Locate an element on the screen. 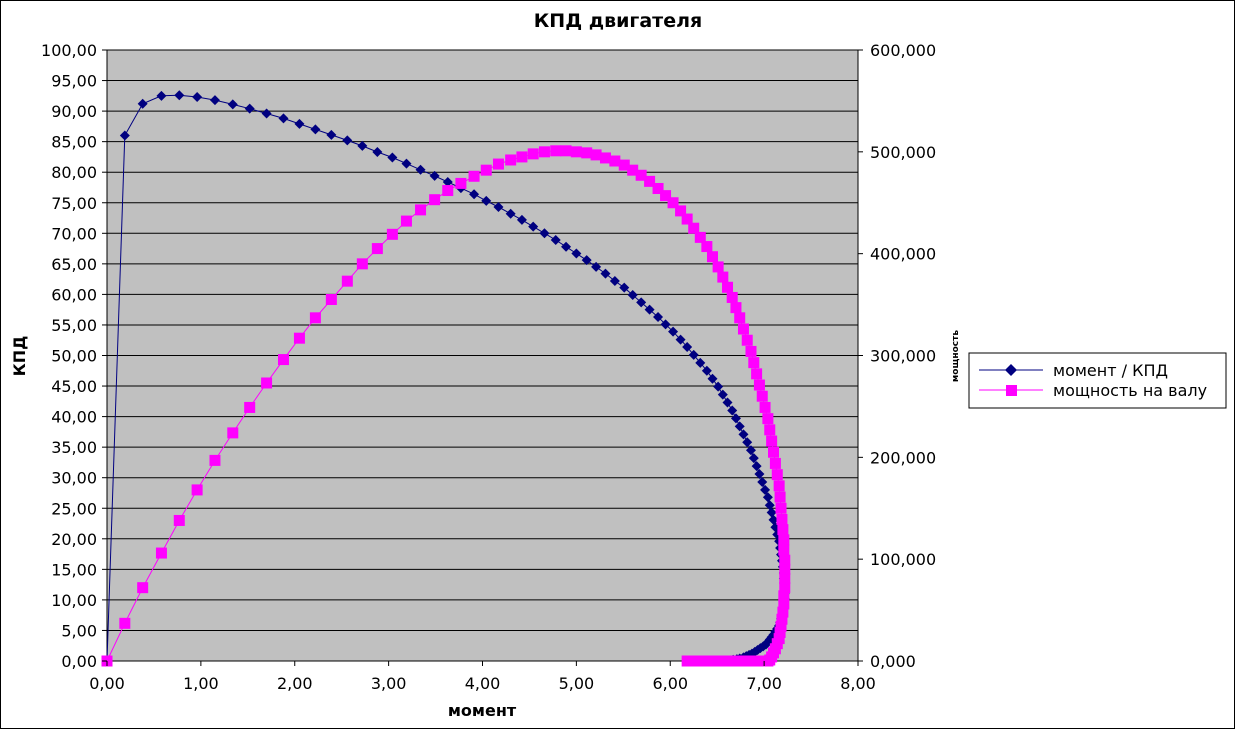 Image resolution: width=1235 pixels, height=732 pixels. y-tick-label: 30,00 is located at coordinates (74, 478).